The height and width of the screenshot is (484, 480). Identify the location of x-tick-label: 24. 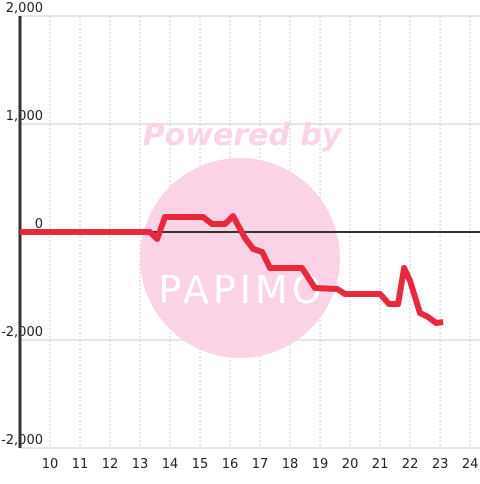
(470, 464).